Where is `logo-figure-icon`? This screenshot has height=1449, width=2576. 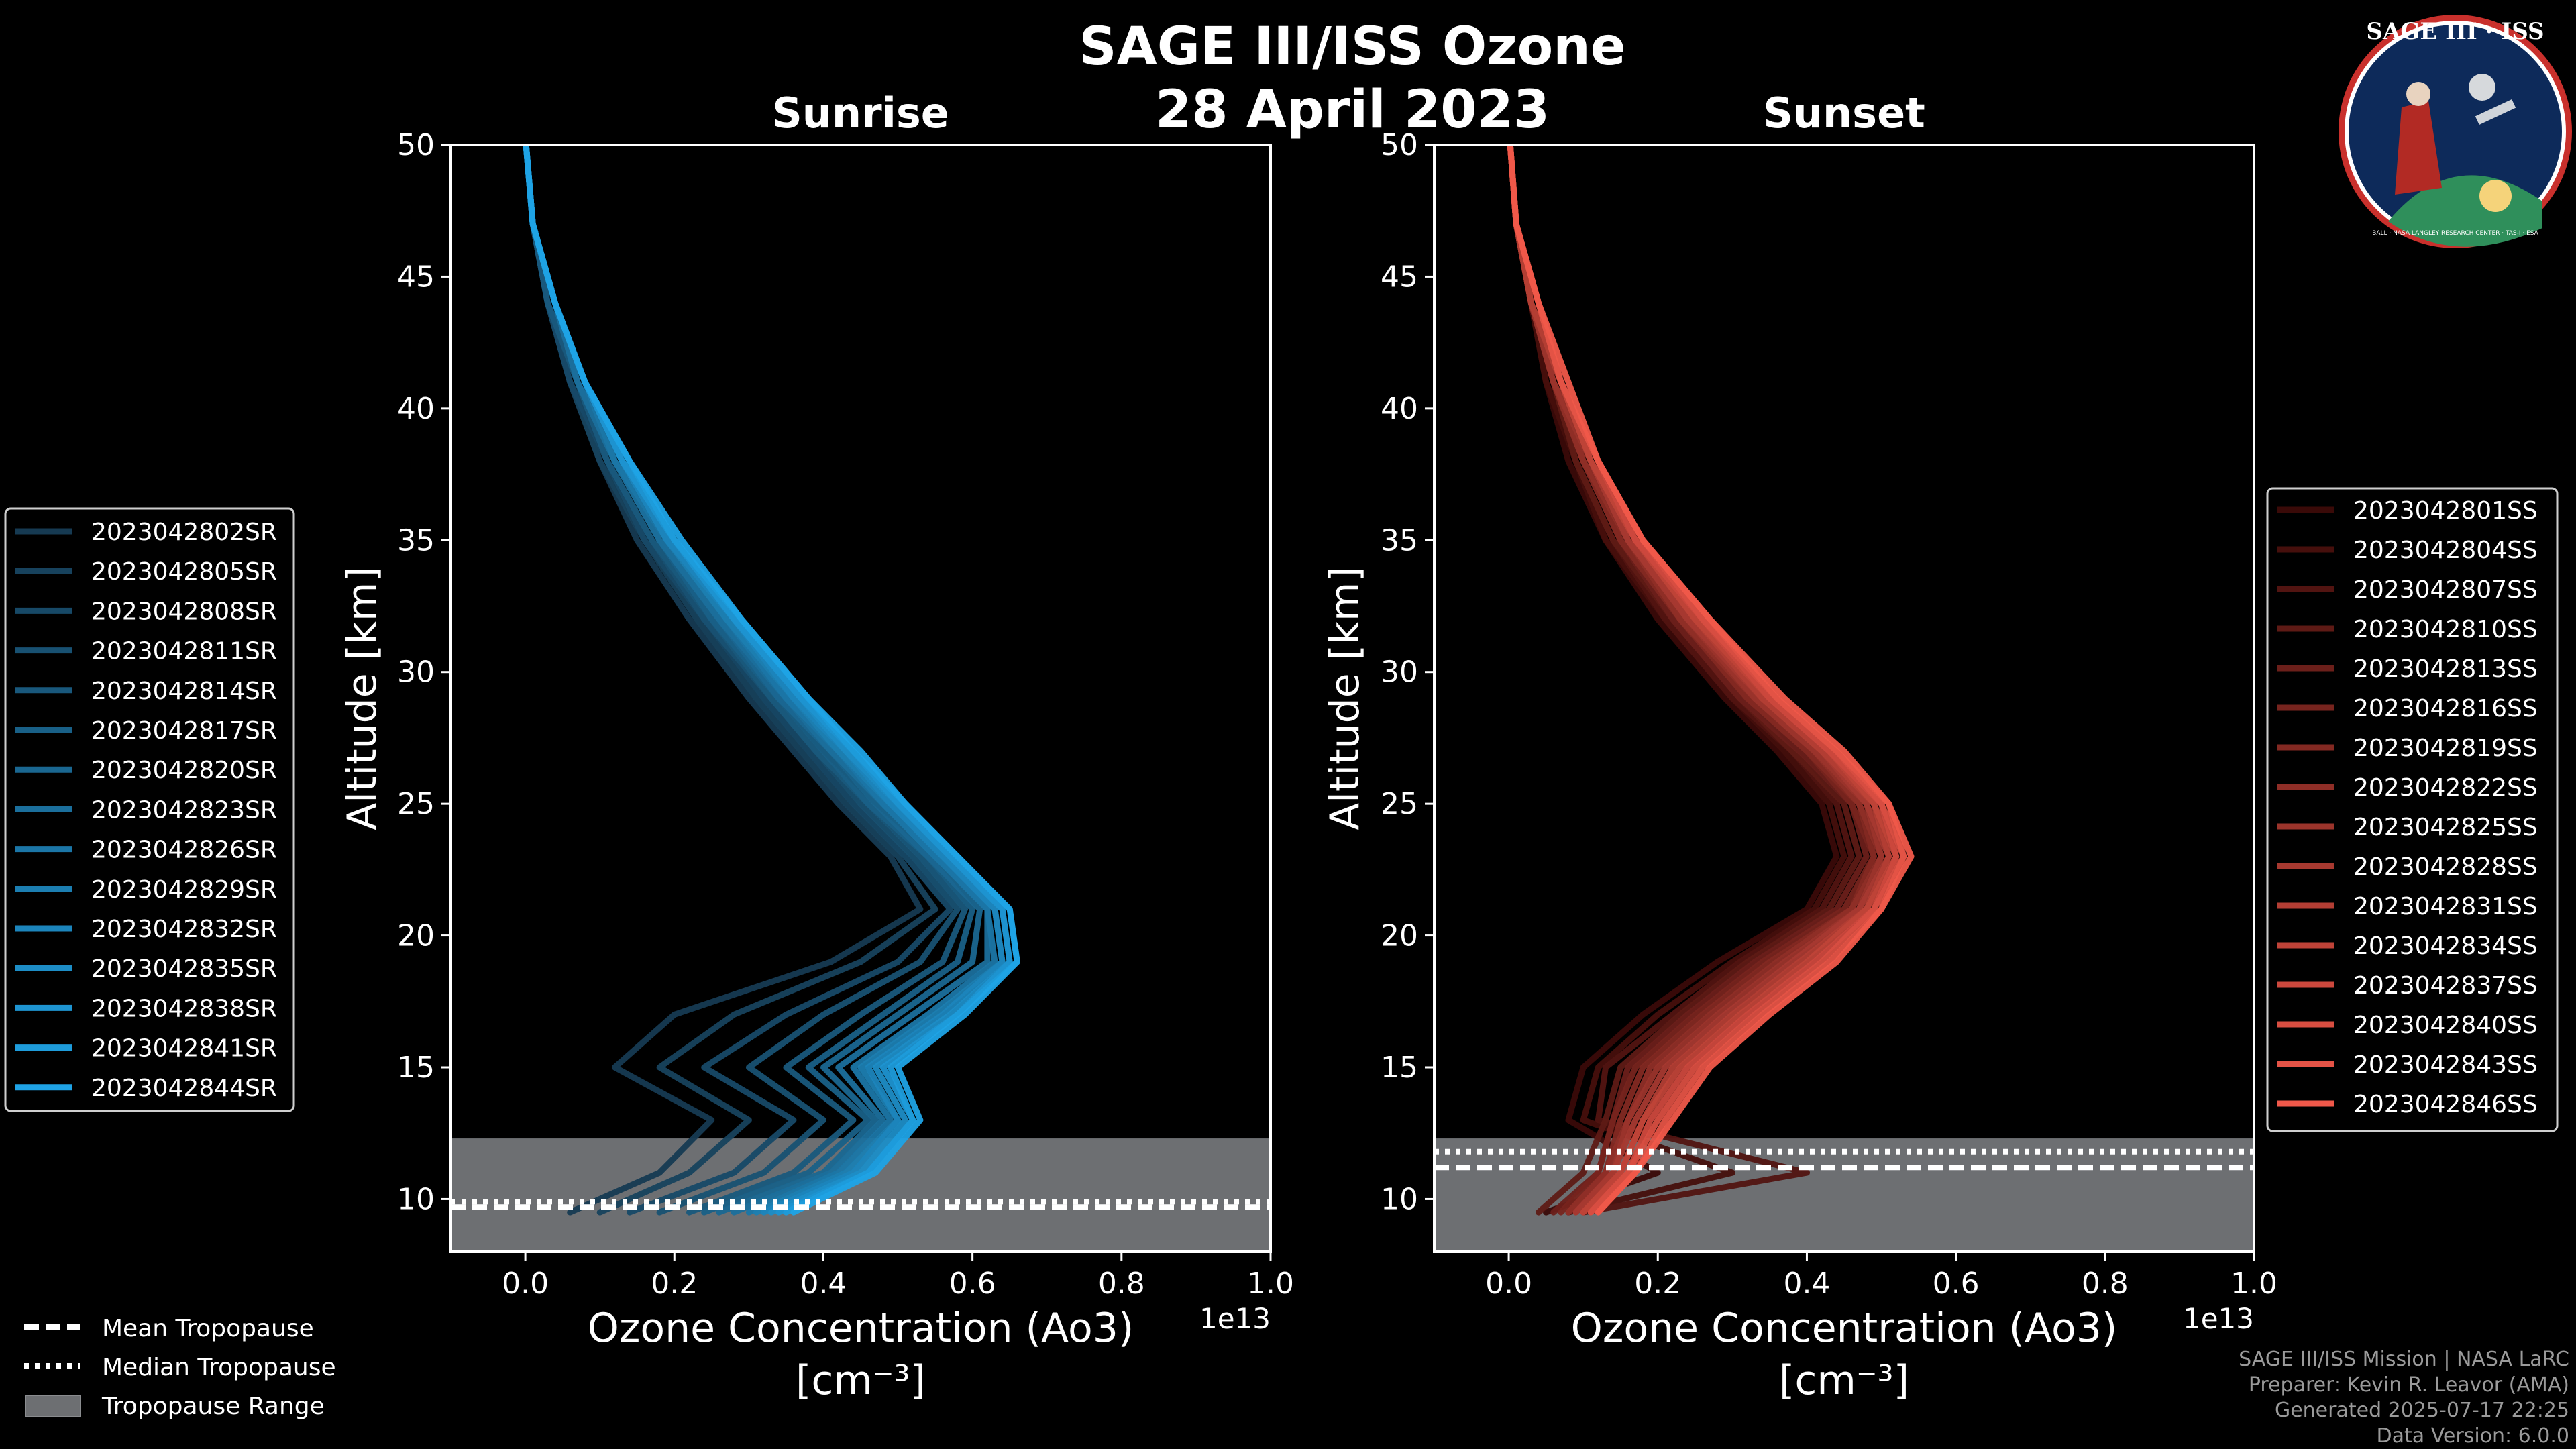 logo-figure-icon is located at coordinates (2418, 148).